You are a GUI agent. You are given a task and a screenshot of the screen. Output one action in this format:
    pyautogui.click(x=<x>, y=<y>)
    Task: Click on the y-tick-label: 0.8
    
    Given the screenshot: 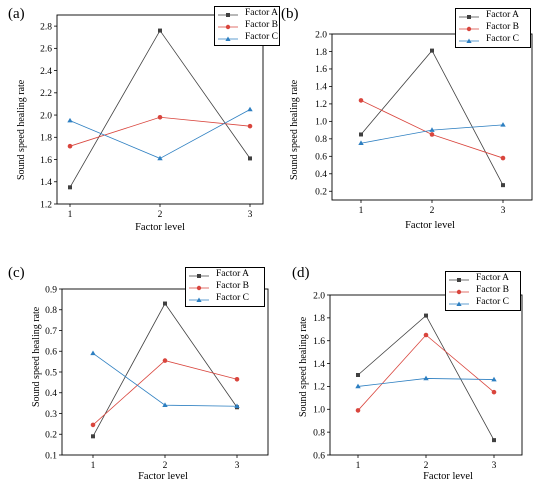 What is the action you would take?
    pyautogui.click(x=319, y=433)
    